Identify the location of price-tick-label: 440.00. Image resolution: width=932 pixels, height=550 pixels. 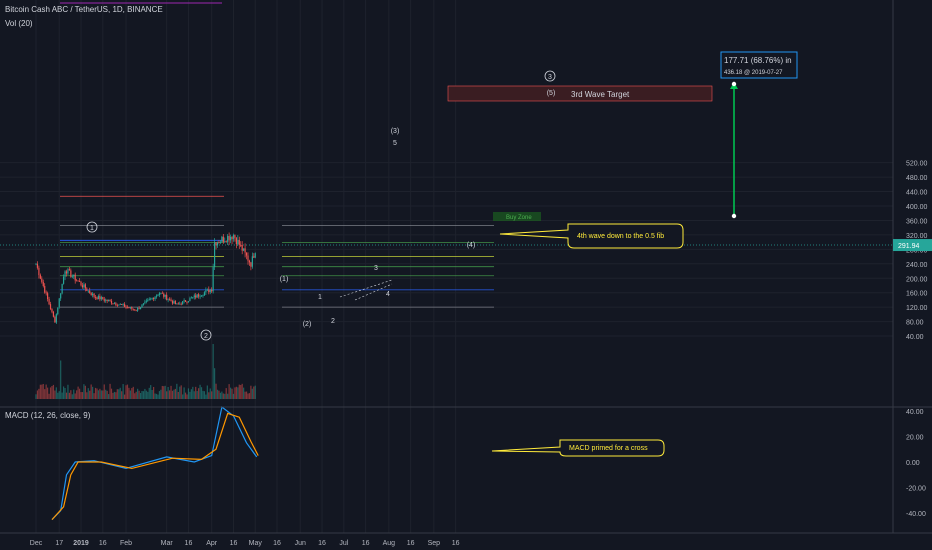
(917, 193).